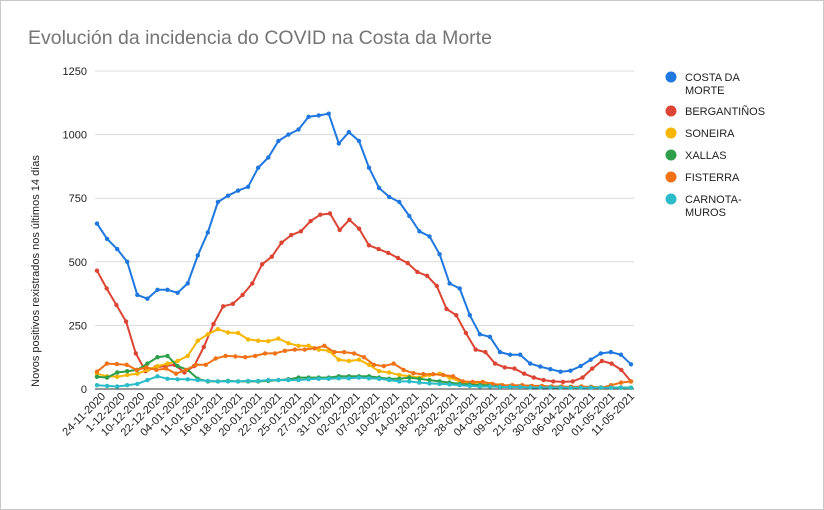 The width and height of the screenshot is (824, 510). What do you see at coordinates (715, 111) in the screenshot?
I see `legend-item: BERGANTIÑOS` at bounding box center [715, 111].